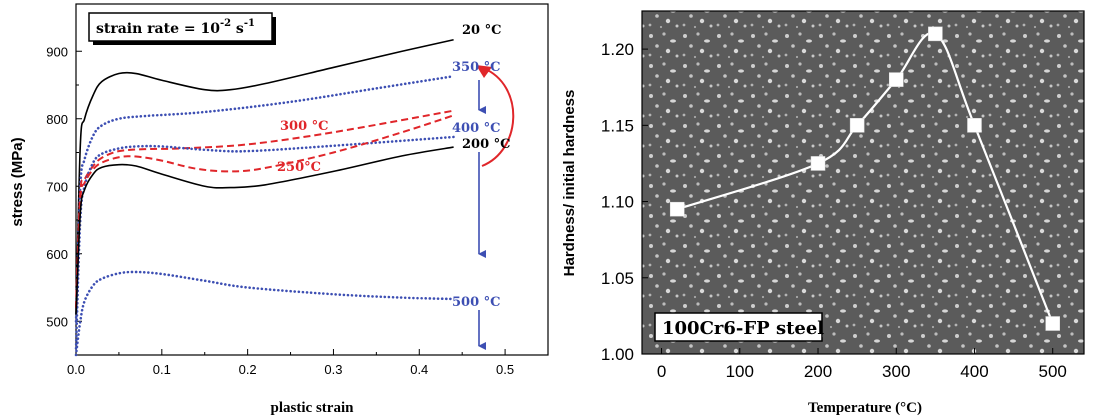 Image resolution: width=1096 pixels, height=418 pixels. Describe the element at coordinates (617, 49) in the screenshot. I see `right-y-tick-label: 1.20` at that location.